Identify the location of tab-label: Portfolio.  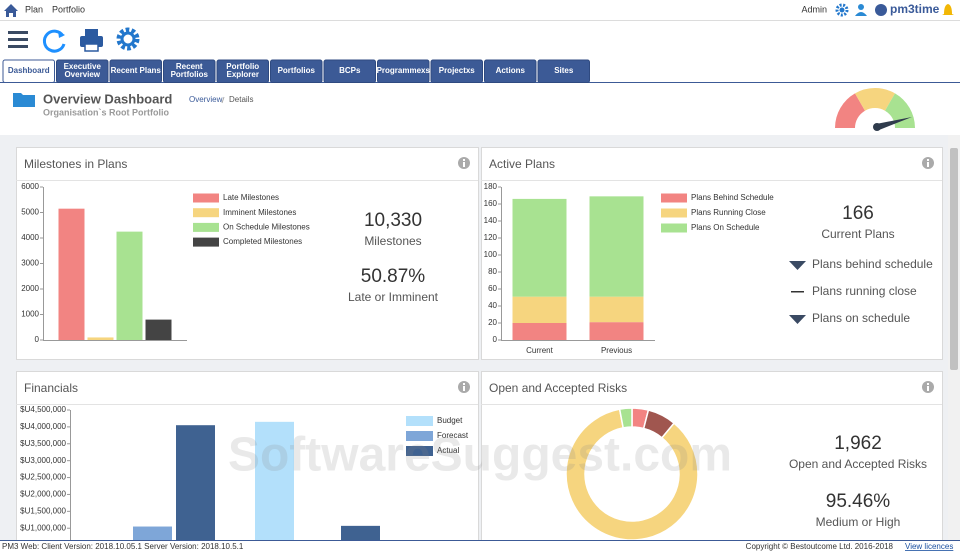
(242, 66).